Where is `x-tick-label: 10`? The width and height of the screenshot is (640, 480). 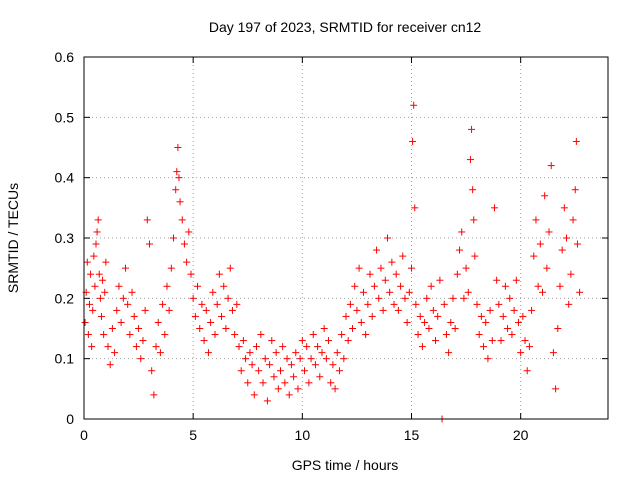
x-tick-label: 10 is located at coordinates (303, 435).